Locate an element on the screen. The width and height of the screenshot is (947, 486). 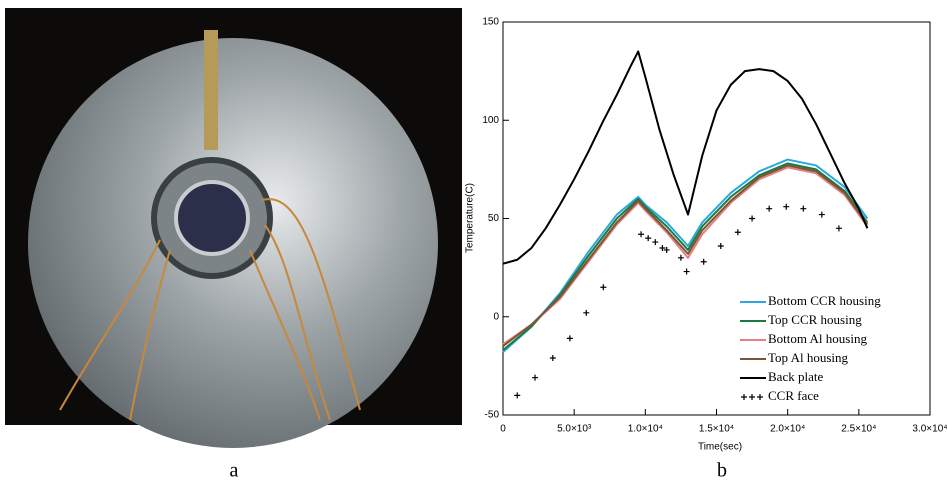
x-tick-label: 2.5×10⁴ is located at coordinates (858, 429).